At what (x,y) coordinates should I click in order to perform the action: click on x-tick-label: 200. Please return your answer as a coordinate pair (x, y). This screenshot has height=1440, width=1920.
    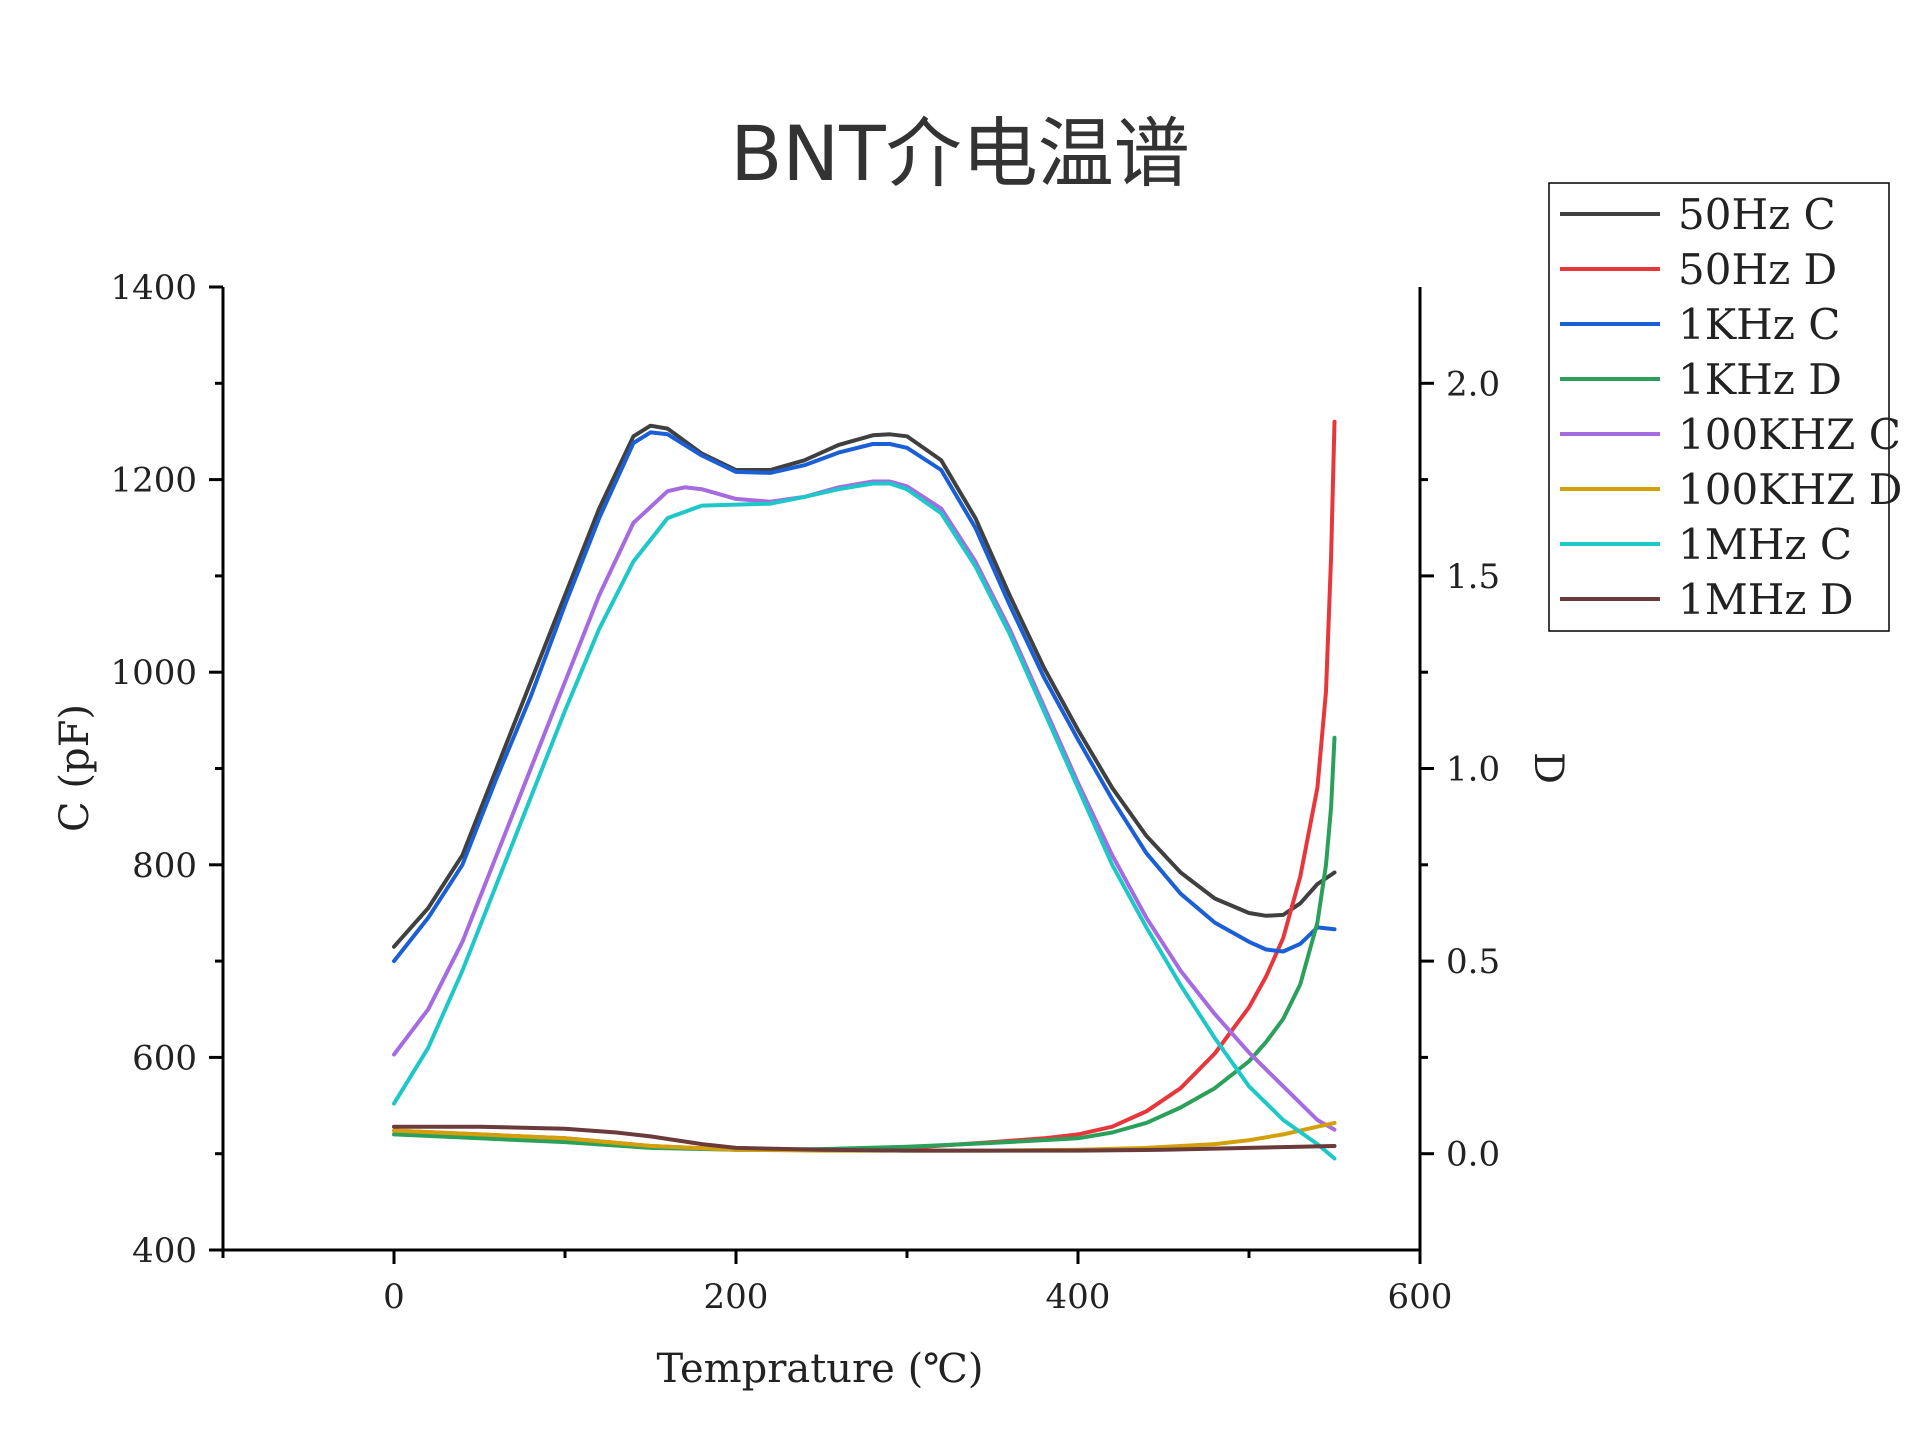
    Looking at the image, I should click on (736, 1297).